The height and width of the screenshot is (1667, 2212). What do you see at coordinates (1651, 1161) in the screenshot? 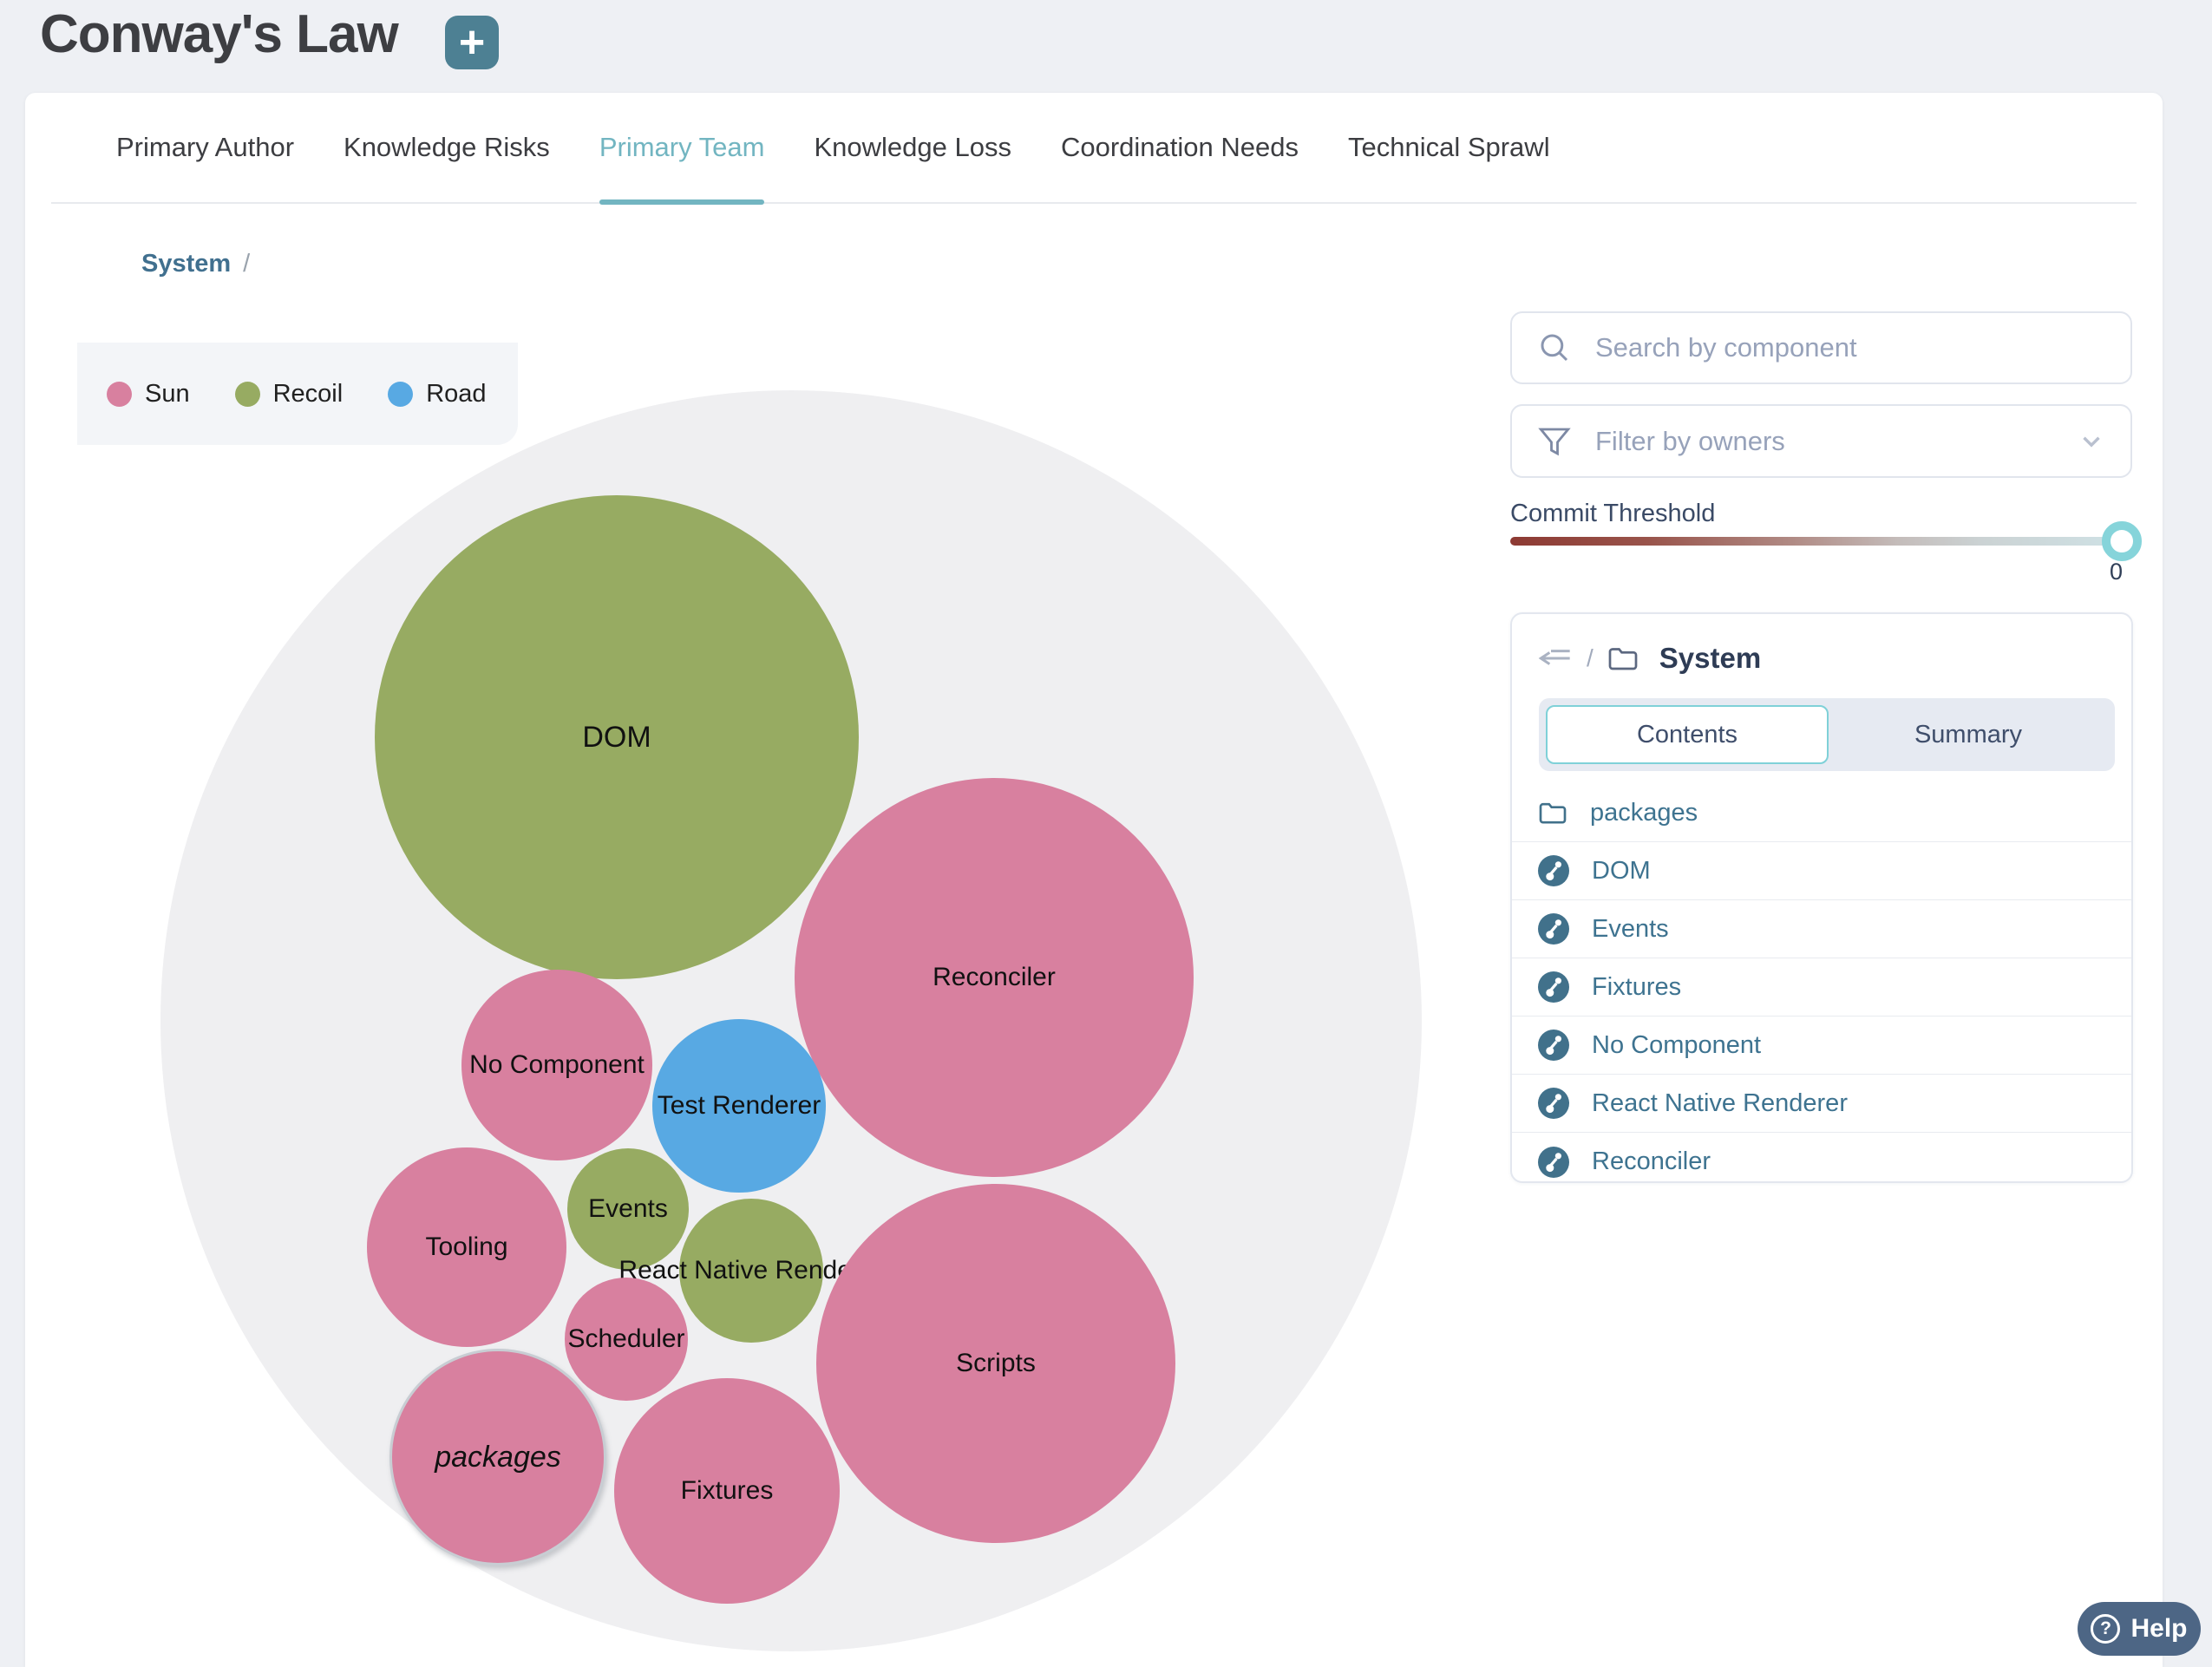
I see `panel-item-label: Reconciler` at bounding box center [1651, 1161].